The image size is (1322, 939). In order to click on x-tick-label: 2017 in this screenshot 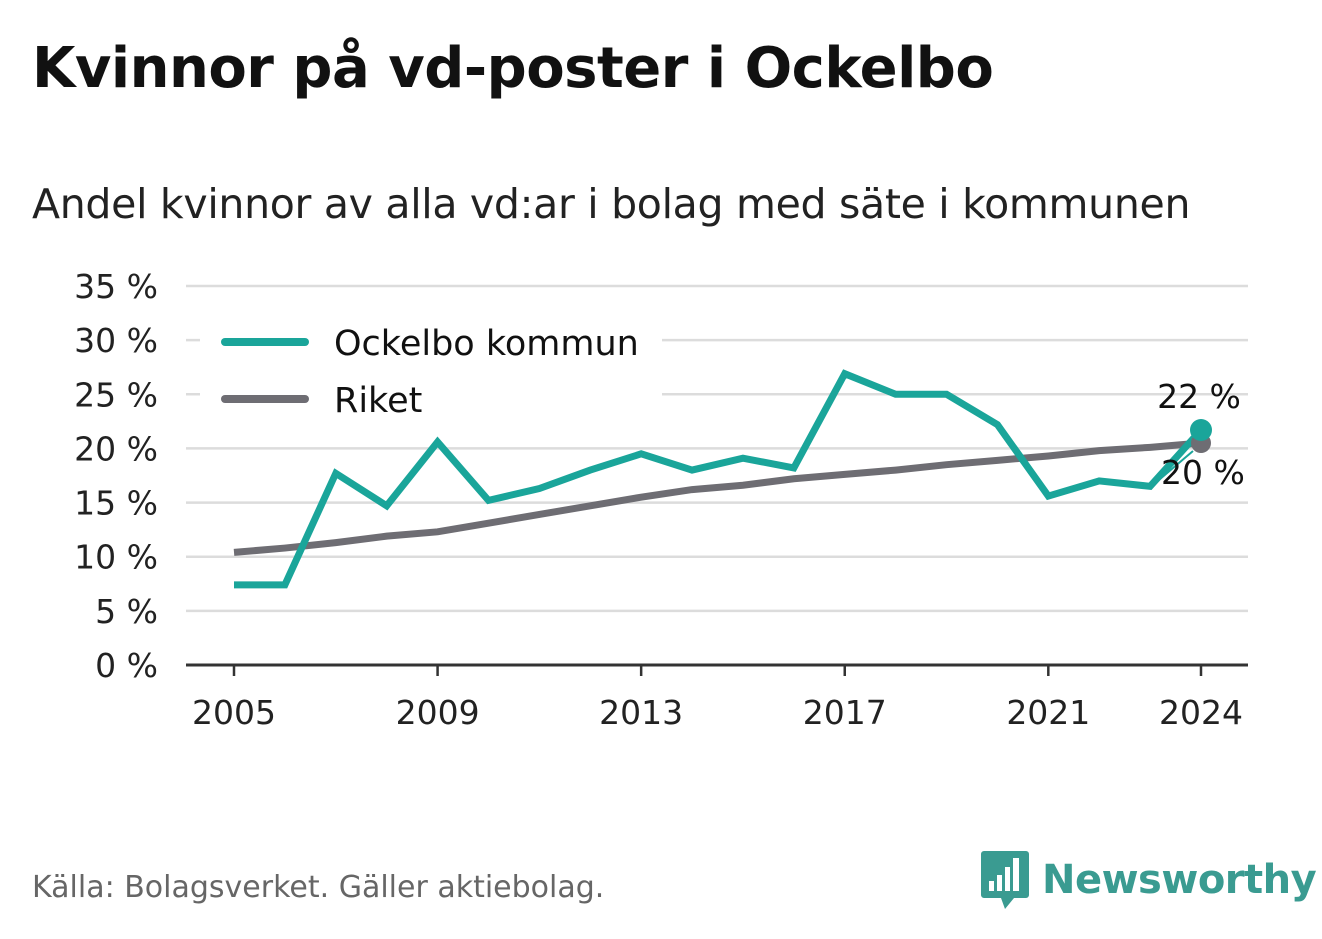, I will do `click(845, 712)`.